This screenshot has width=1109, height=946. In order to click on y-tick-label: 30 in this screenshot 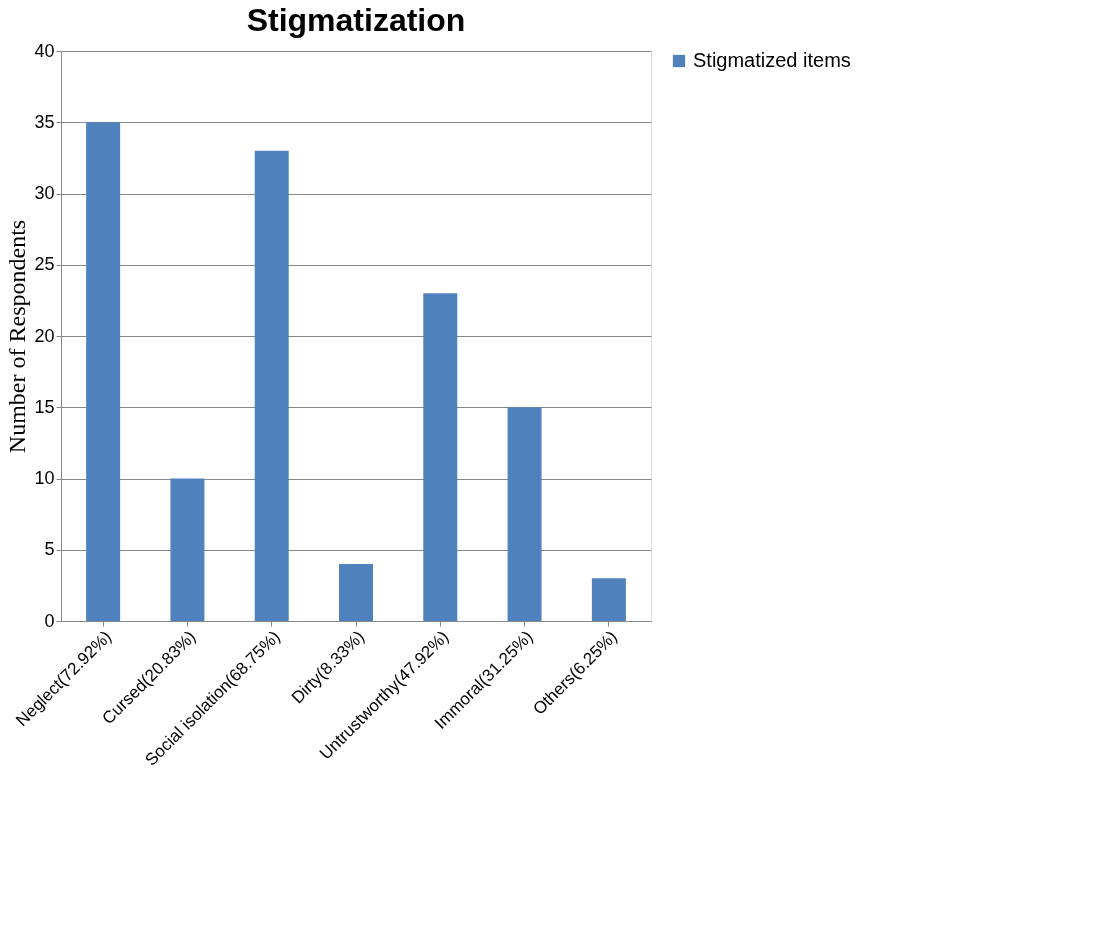, I will do `click(44, 193)`.